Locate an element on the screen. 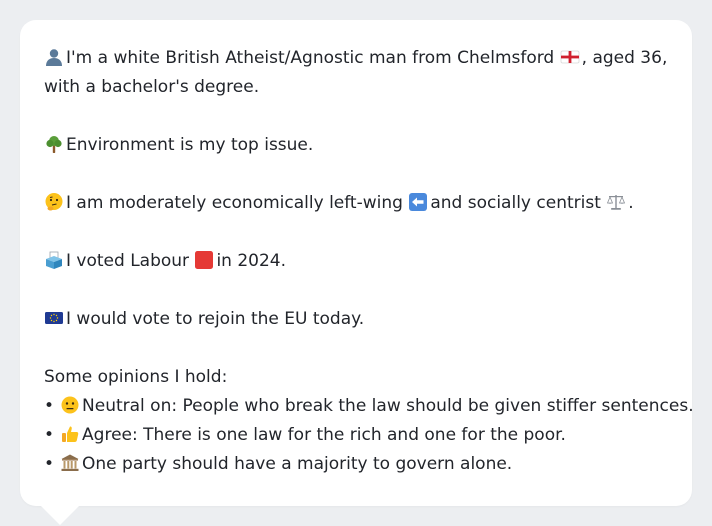 The width and height of the screenshot is (712, 526). social-position-text: and socially centrist is located at coordinates (515, 203).